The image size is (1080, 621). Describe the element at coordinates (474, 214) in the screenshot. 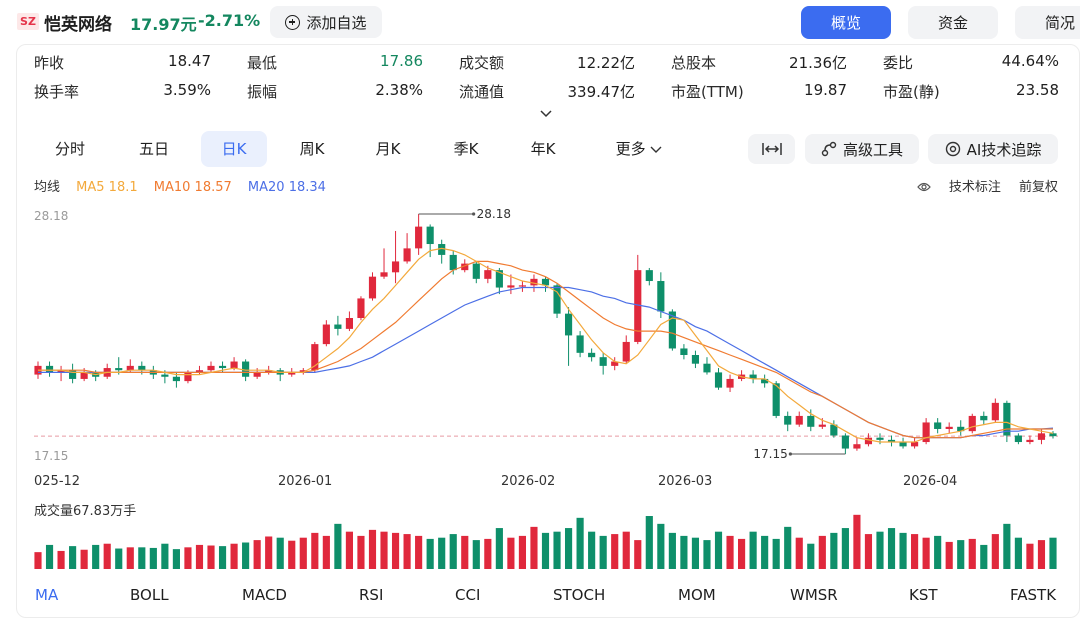

I see `max-marker-dot` at that location.